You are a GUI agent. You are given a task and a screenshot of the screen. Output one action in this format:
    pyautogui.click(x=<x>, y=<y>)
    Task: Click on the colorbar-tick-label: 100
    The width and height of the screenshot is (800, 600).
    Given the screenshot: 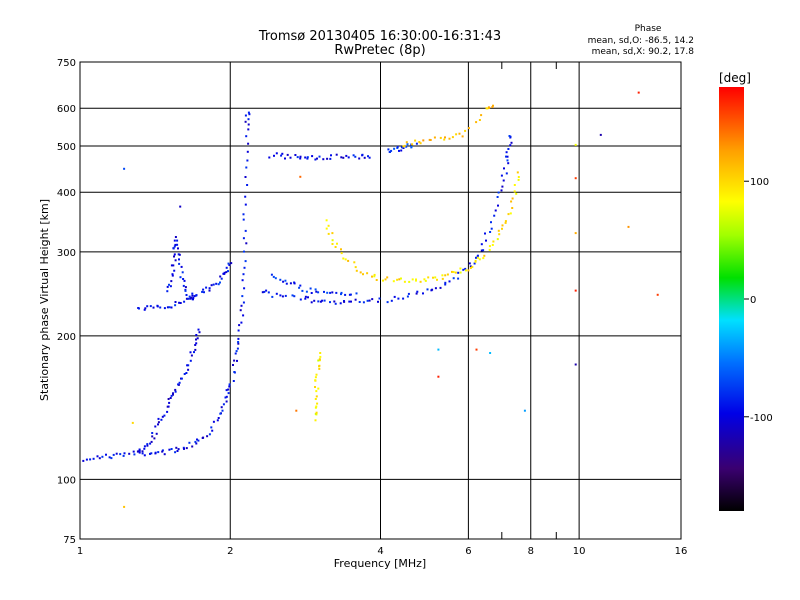 What is the action you would take?
    pyautogui.click(x=759, y=182)
    